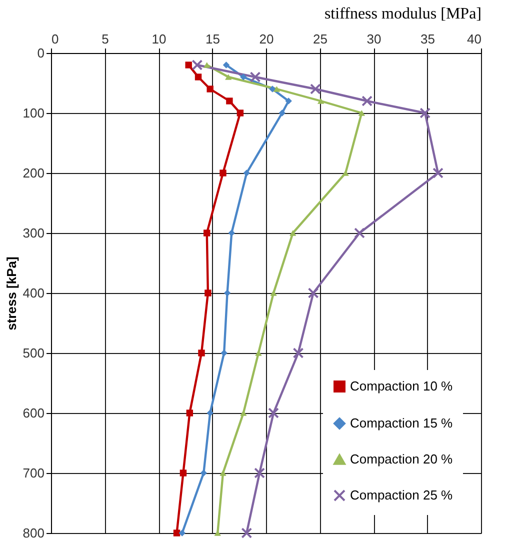  I want to click on x-tick-label: 25, so click(320, 39).